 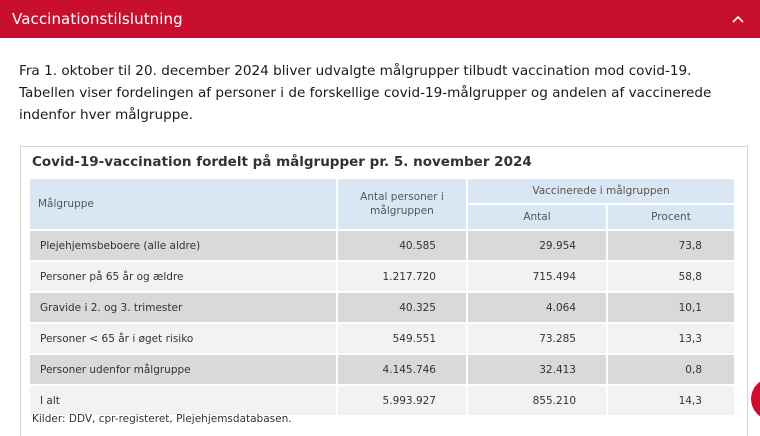 I want to click on cell-number: 4.064, so click(x=538, y=308).